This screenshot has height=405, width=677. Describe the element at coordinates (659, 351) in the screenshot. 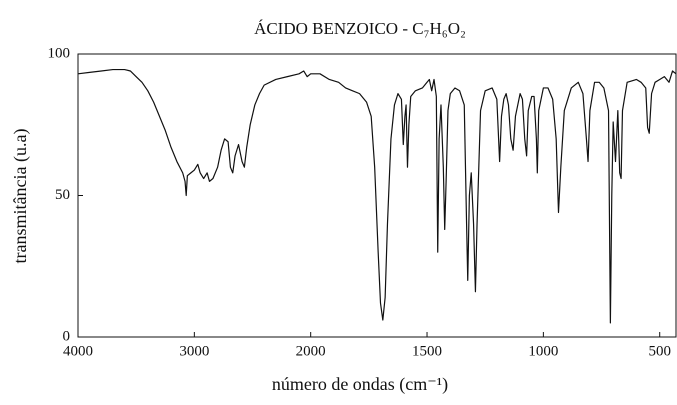

I see `x-tick-label: 500` at that location.